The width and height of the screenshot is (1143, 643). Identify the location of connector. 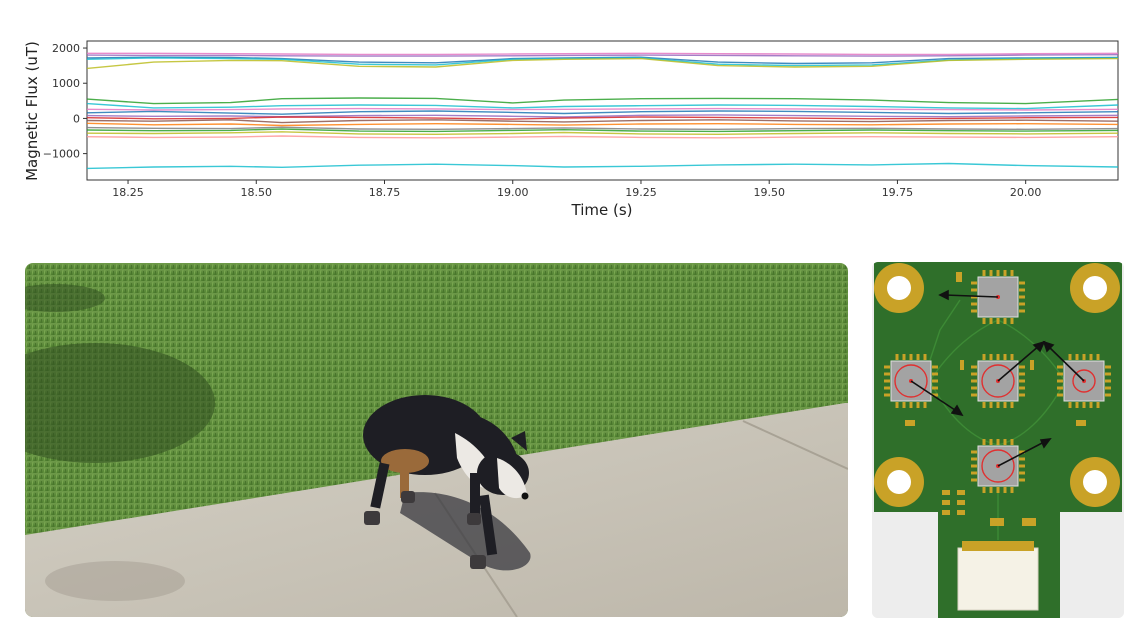
(998, 576).